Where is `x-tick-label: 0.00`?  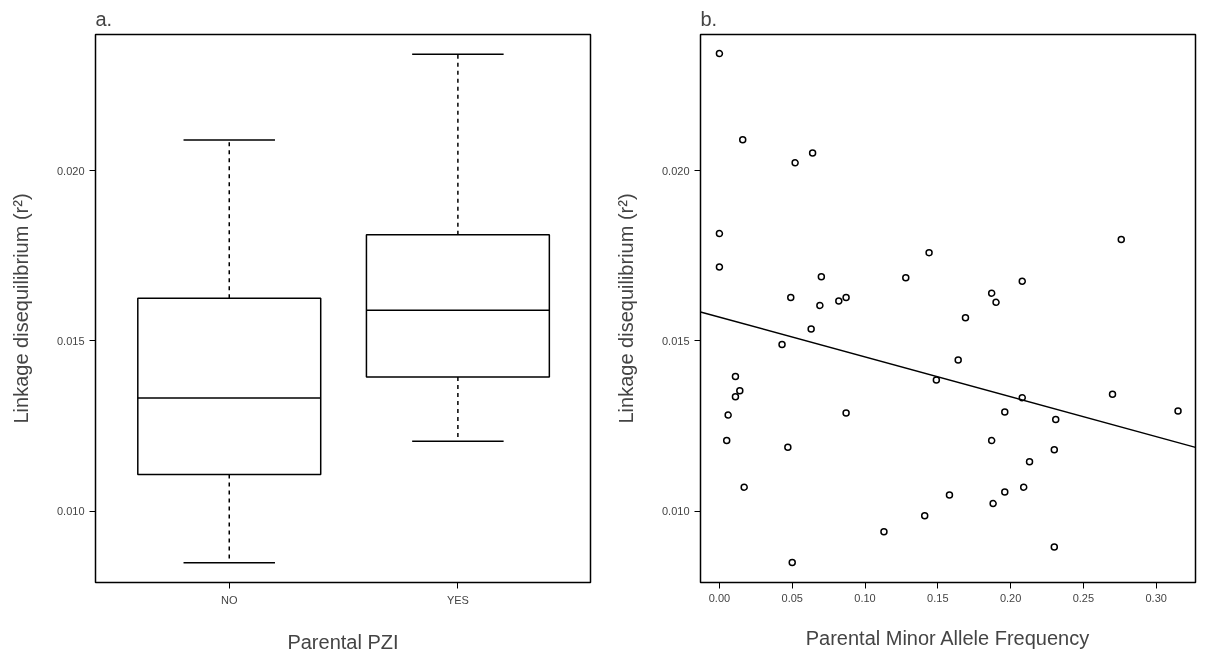 x-tick-label: 0.00 is located at coordinates (719, 597).